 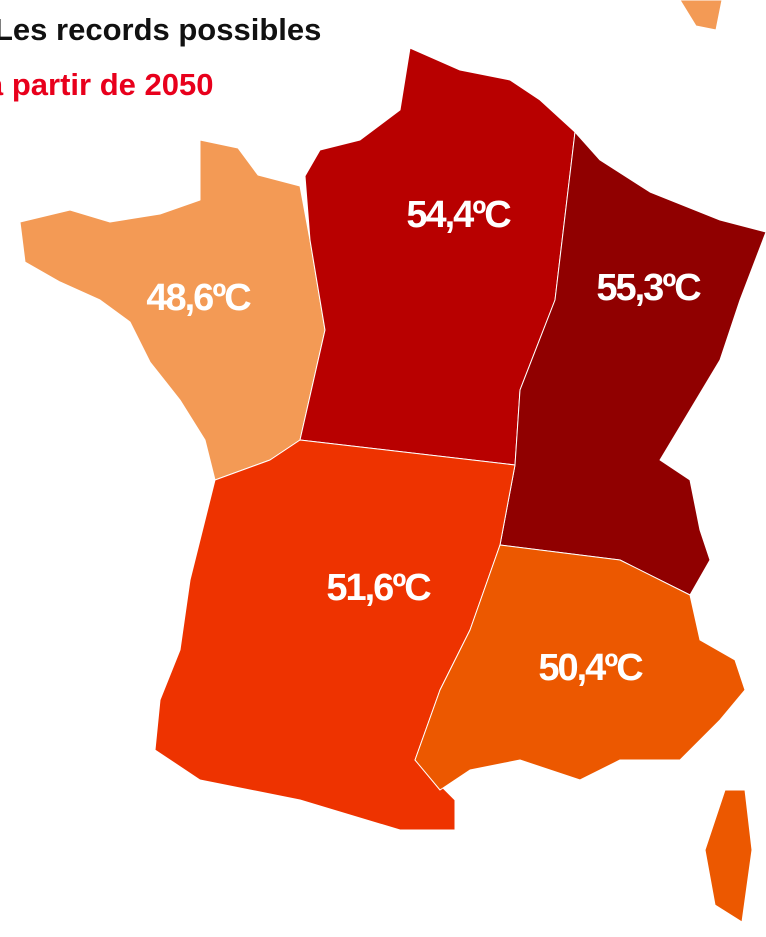 I want to click on corsica, so click(x=728, y=856).